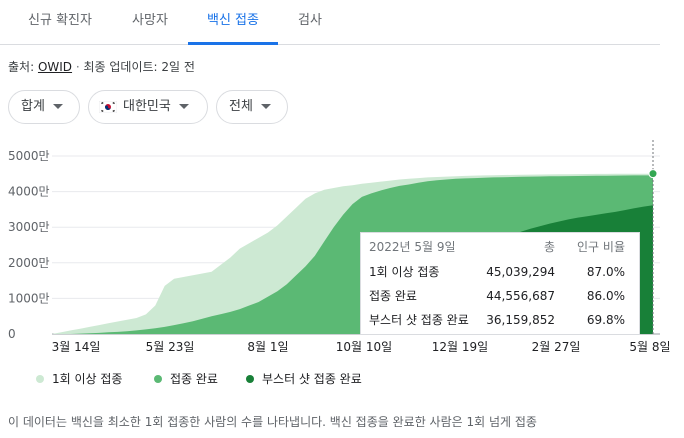 This screenshot has width=684, height=438. Describe the element at coordinates (233, 22) in the screenshot. I see `tab-vaccination: 백신 접종` at that location.